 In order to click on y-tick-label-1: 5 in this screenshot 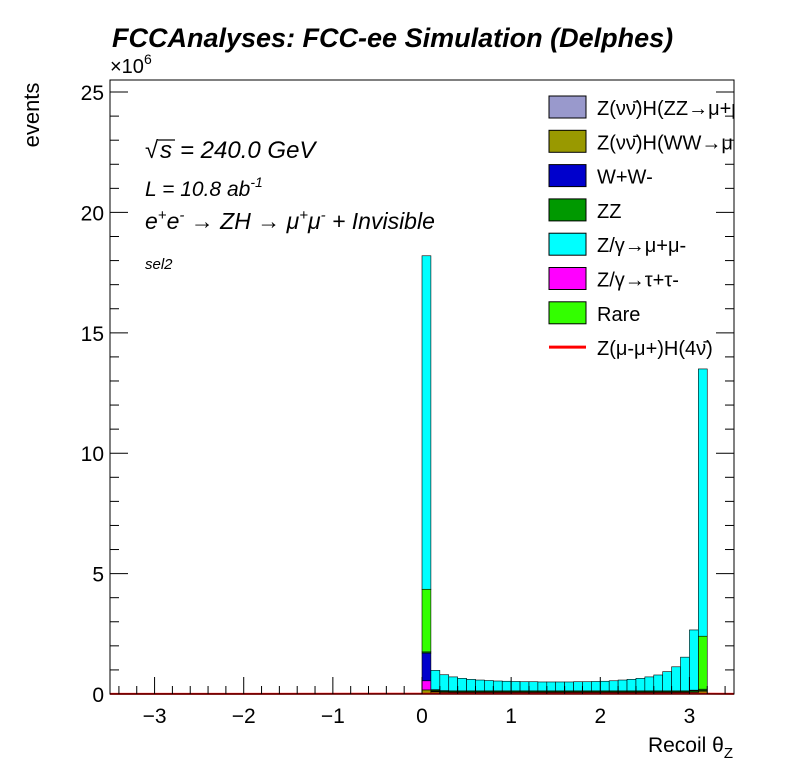, I will do `click(98, 575)`.